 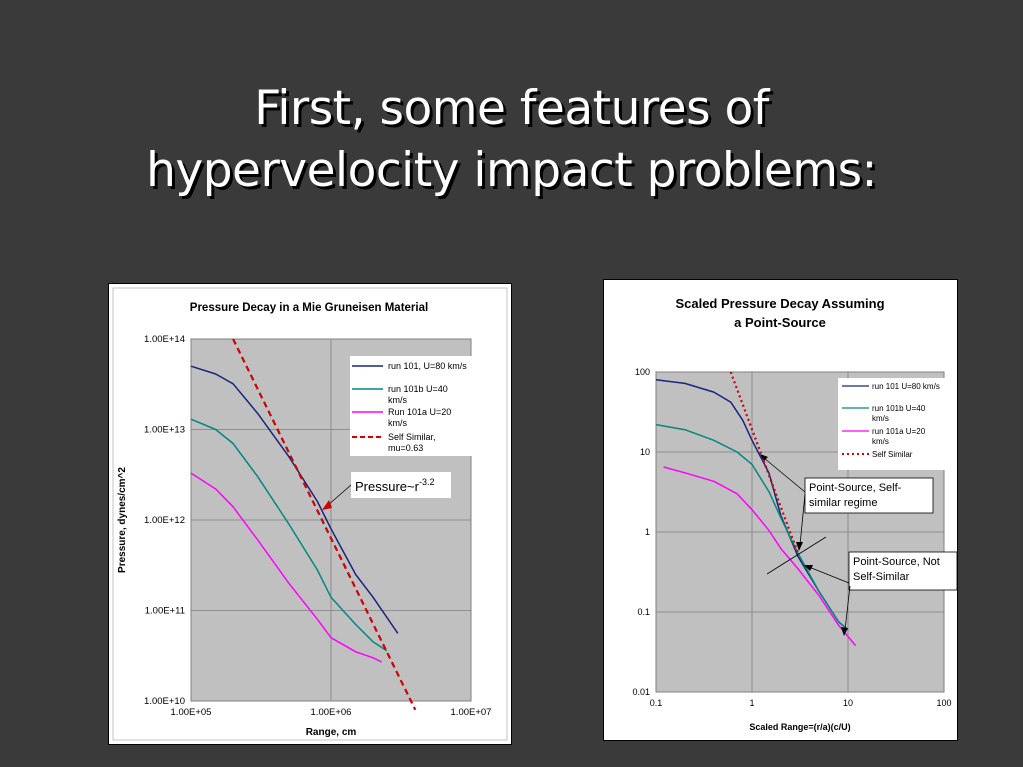 What do you see at coordinates (412, 442) in the screenshot?
I see `left-legend-label-self-similar: Self Similar, mu=0.63` at bounding box center [412, 442].